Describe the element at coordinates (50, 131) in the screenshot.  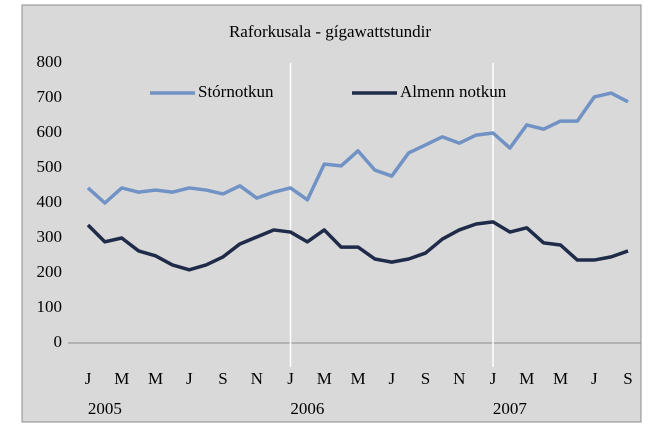
I see `y-tick-label: 600` at that location.